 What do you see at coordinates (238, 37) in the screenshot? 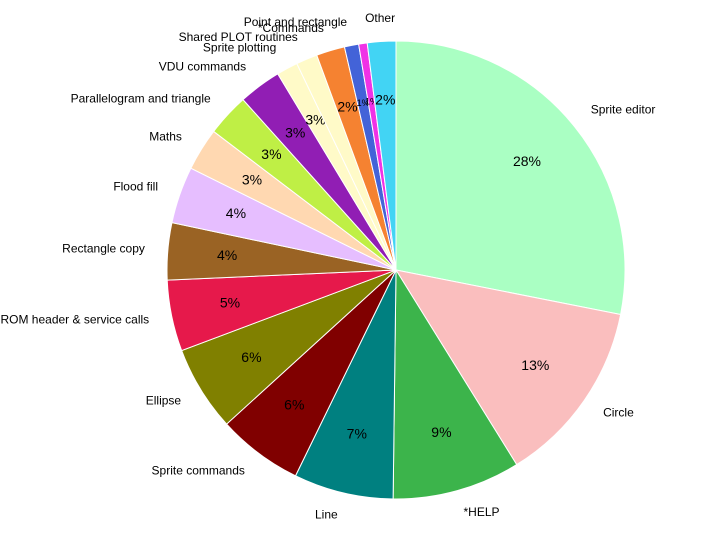
I see `pie-slice-label: Shared PLOT routines` at bounding box center [238, 37].